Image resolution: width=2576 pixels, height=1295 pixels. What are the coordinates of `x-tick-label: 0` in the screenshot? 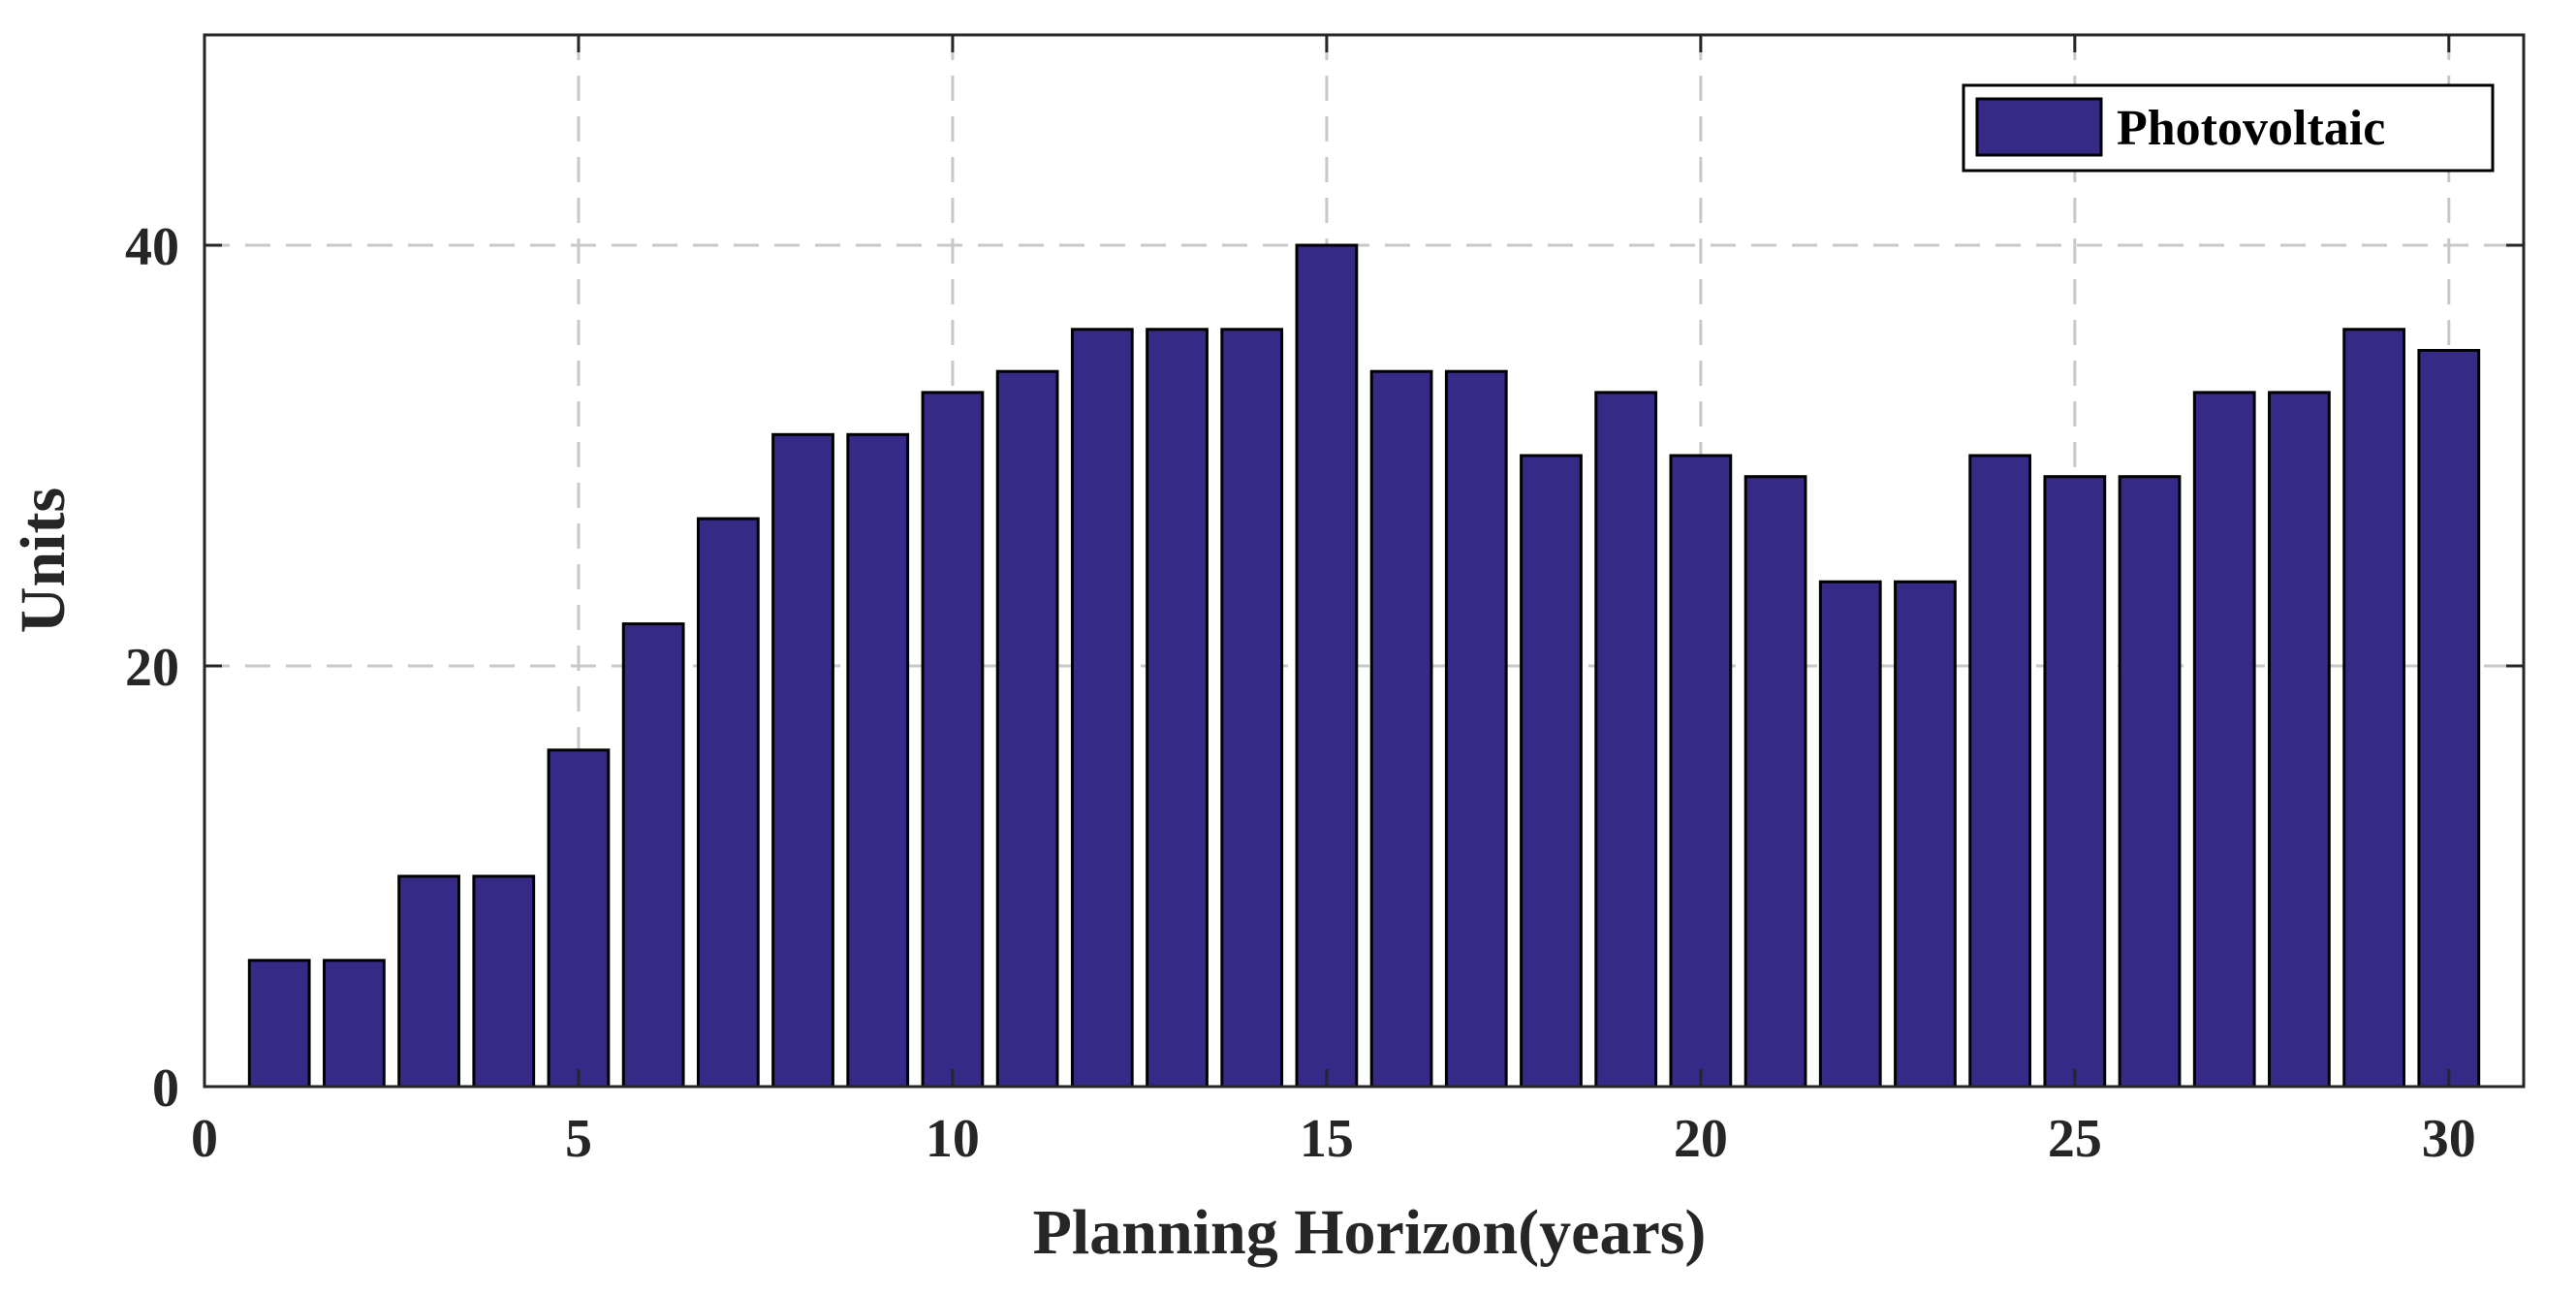 It's located at (204, 1139).